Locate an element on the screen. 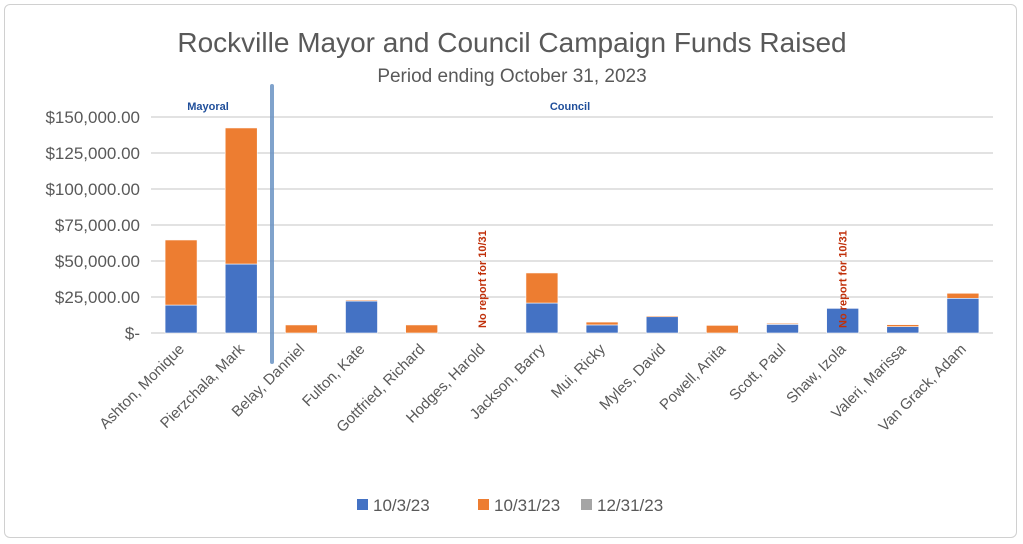 This screenshot has height=544, width=1023. legend-label: 12/31/23 is located at coordinates (630, 505).